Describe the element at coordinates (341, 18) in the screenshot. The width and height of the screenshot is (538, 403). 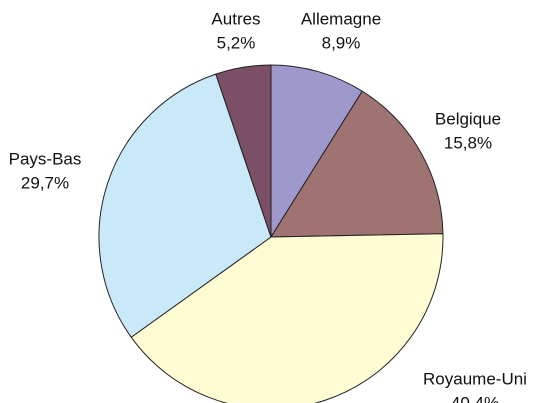
I see `slice-label: Allemagne` at that location.